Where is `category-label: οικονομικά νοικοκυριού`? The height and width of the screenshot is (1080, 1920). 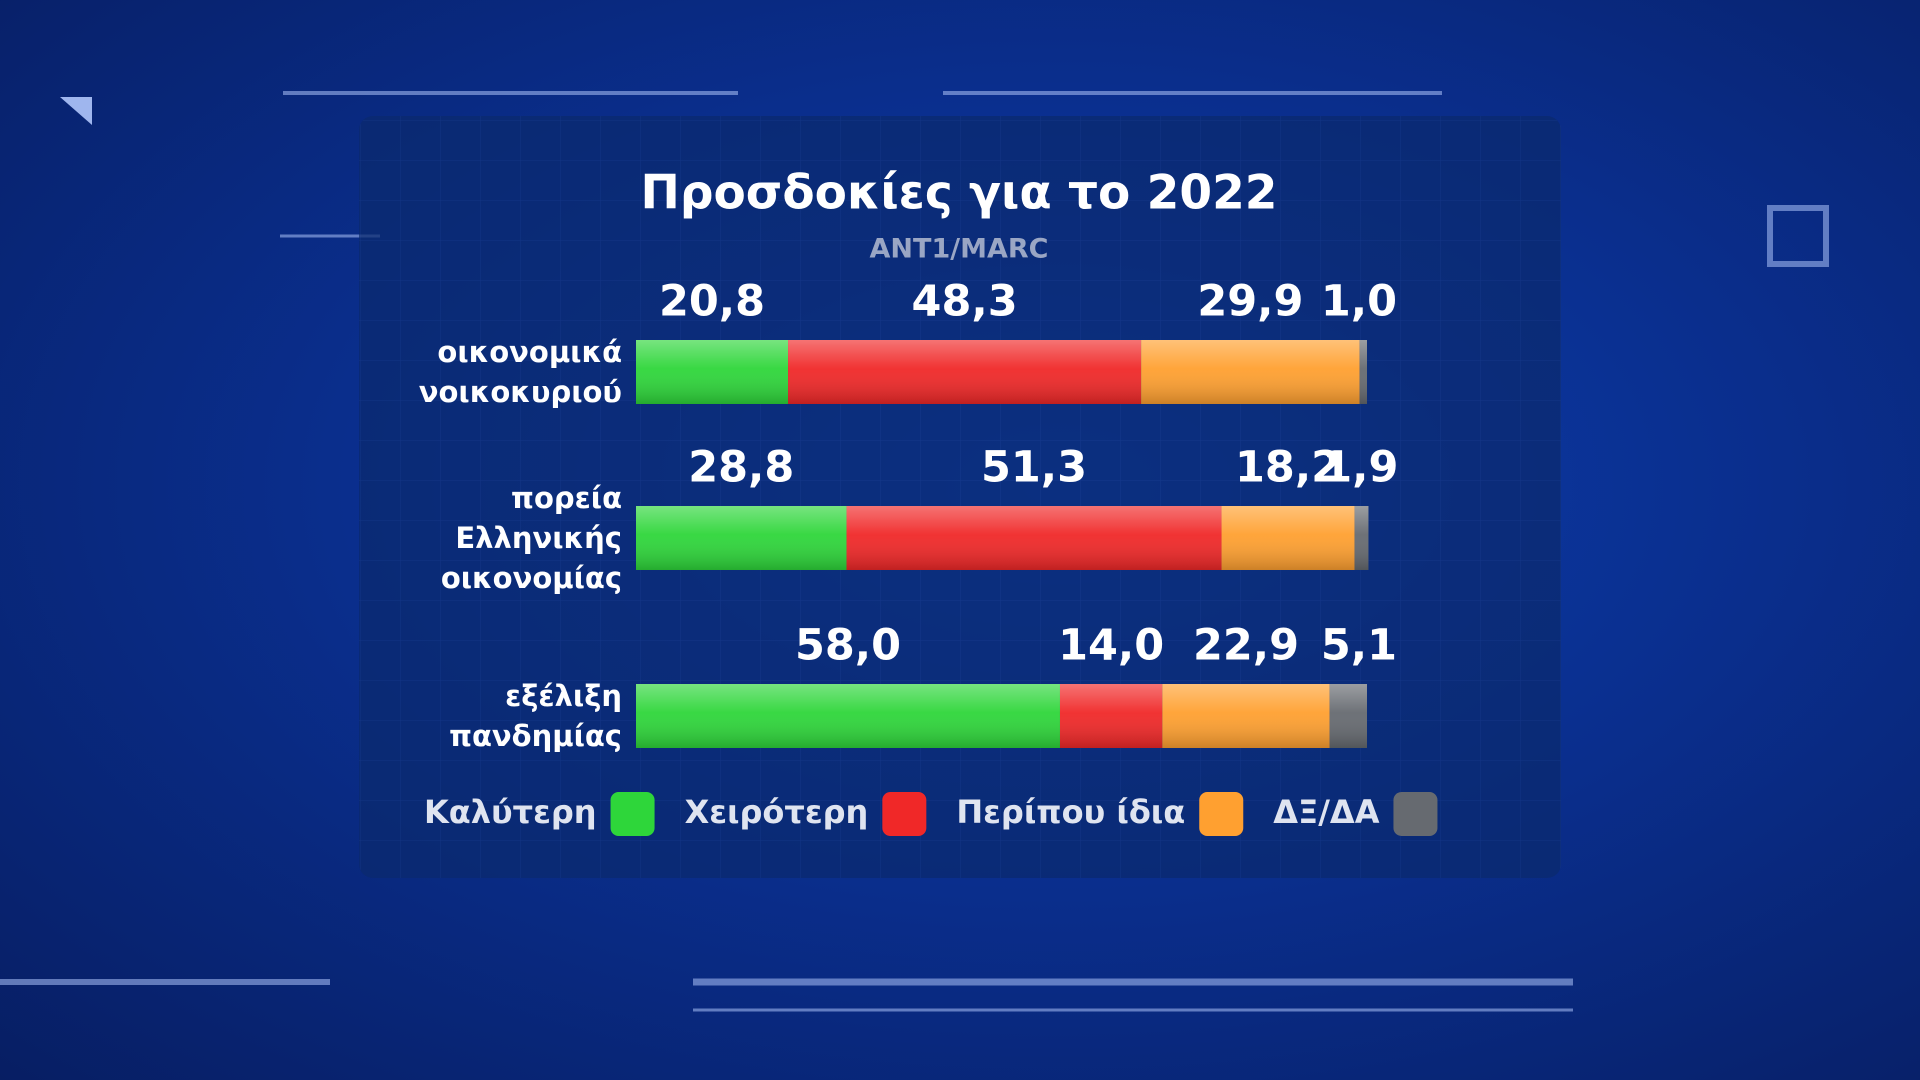 category-label: οικονομικά νοικοκυριού is located at coordinates (520, 372).